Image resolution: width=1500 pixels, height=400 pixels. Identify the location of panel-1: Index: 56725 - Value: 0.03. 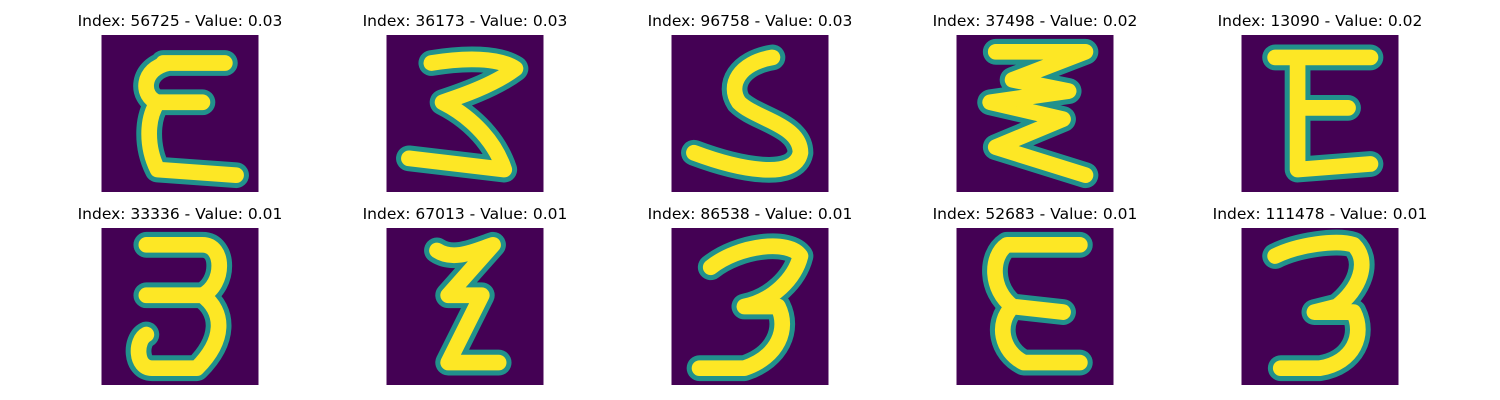
(185, 97).